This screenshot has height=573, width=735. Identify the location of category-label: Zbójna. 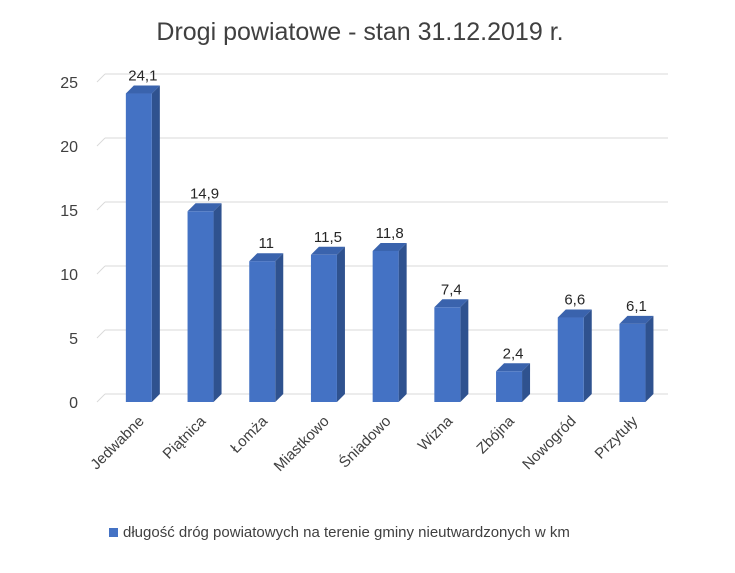
(495, 434).